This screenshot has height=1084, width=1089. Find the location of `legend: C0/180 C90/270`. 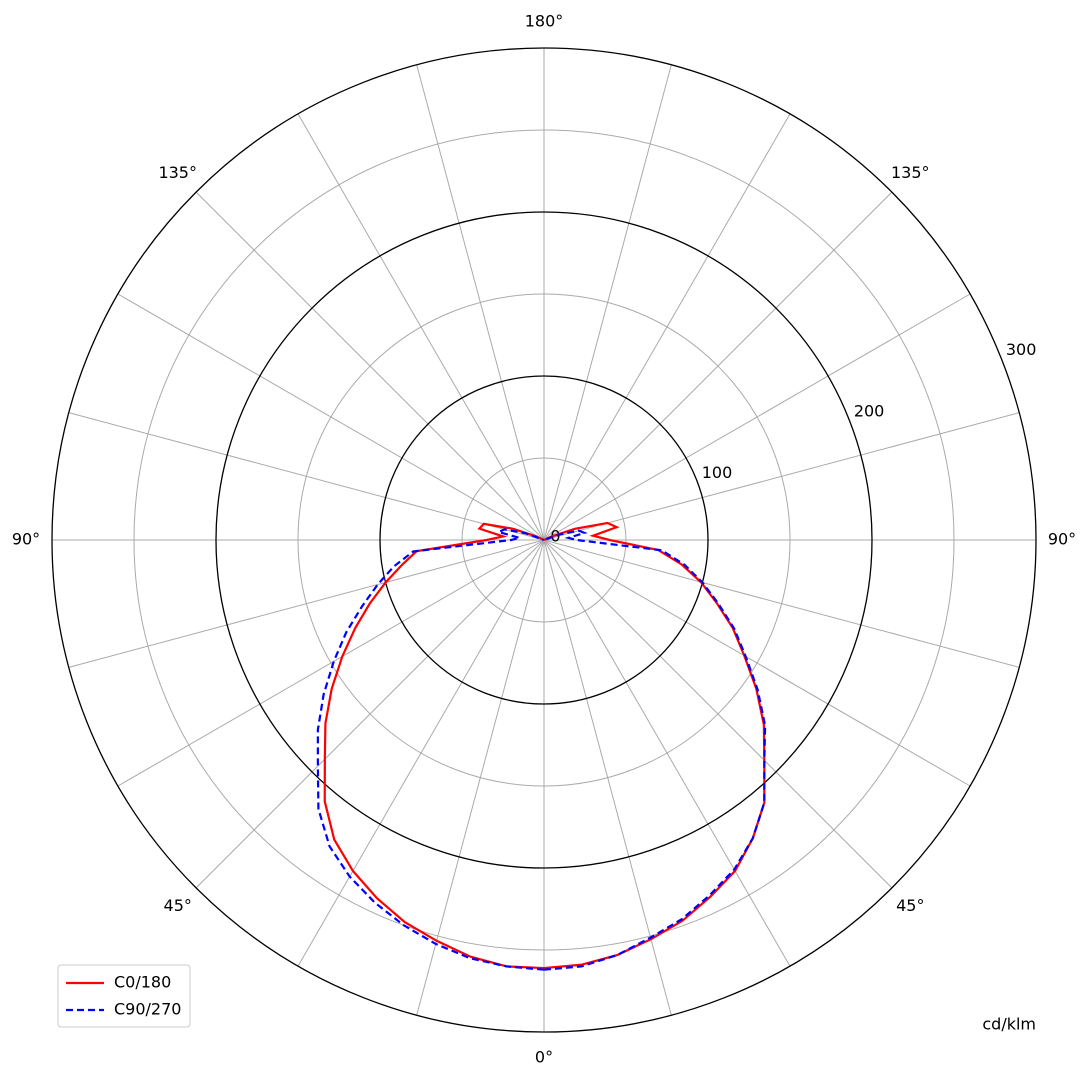

legend: C0/180 C90/270 is located at coordinates (124, 996).